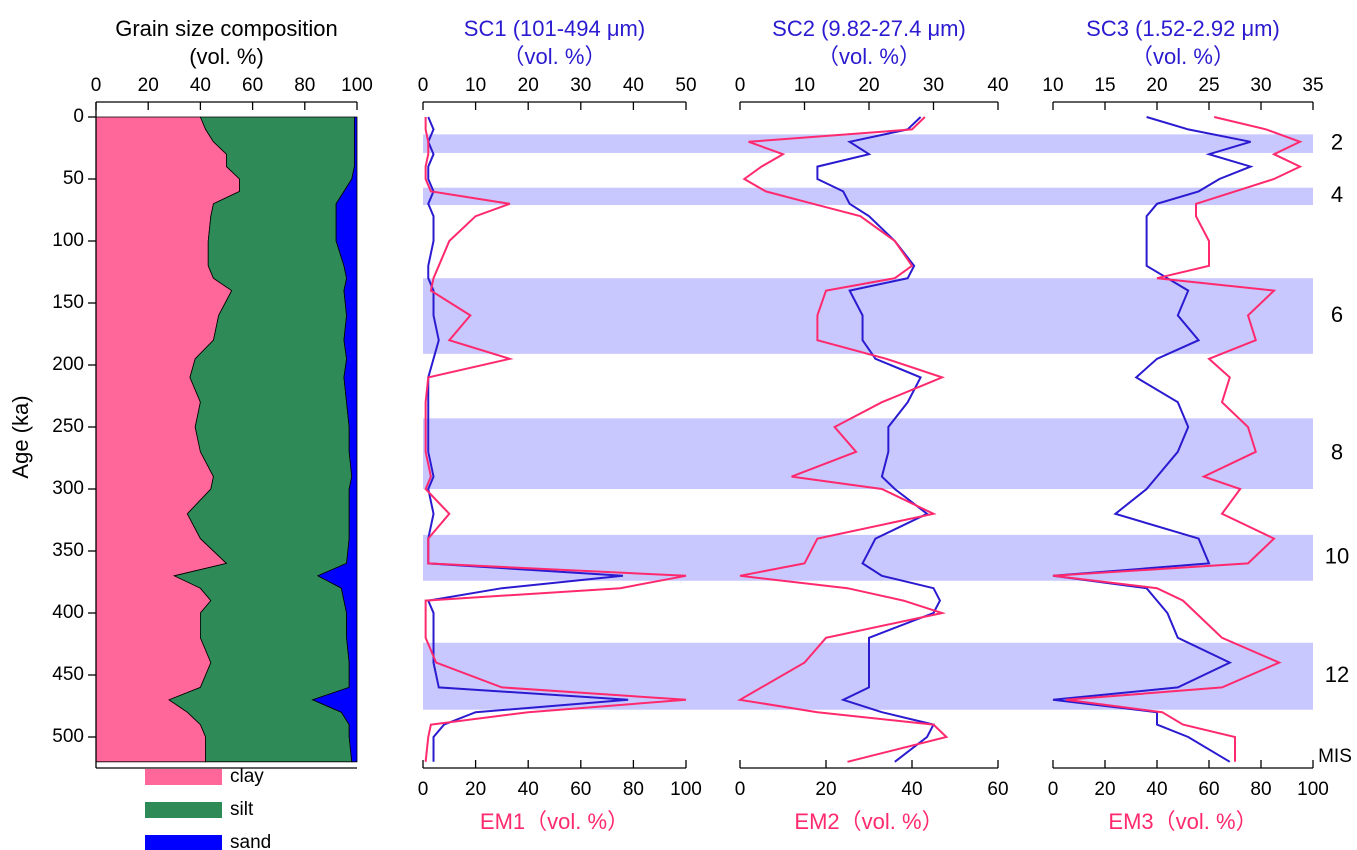  I want to click on top-tick-label: 100, so click(357, 85).